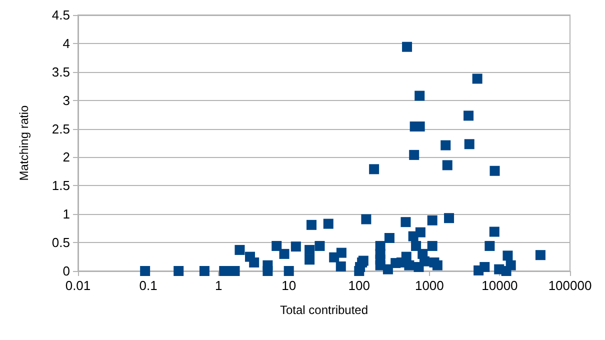 This screenshot has height=340, width=605. Describe the element at coordinates (66, 100) in the screenshot. I see `y-tick-label: 3` at that location.